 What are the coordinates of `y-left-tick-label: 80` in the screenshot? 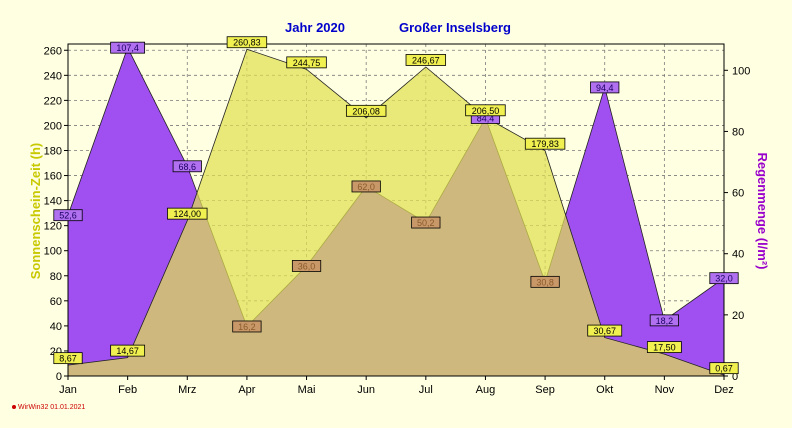 It's located at (56, 277).